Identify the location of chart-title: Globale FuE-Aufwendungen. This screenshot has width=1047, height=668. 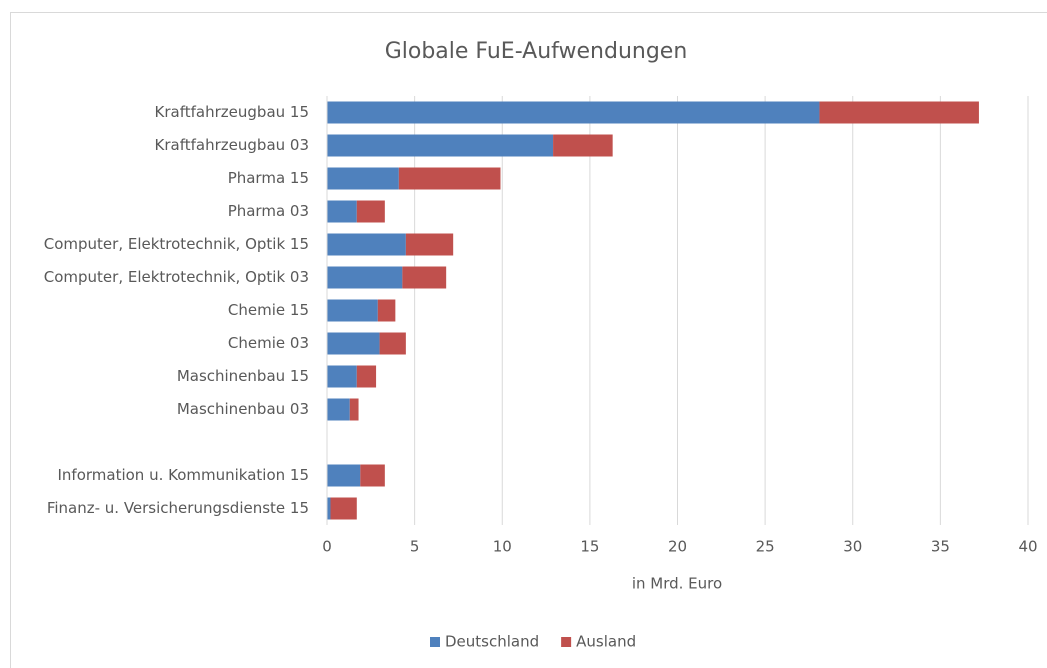
(536, 51).